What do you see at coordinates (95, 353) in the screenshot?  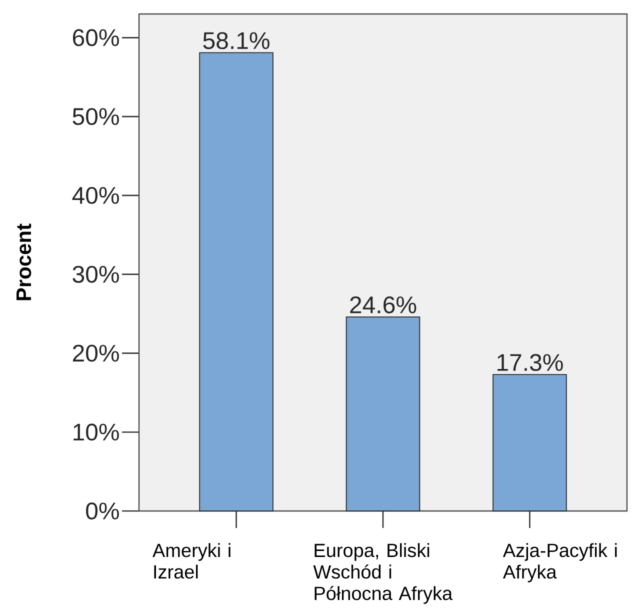 I see `y-tick-label: 20%` at bounding box center [95, 353].